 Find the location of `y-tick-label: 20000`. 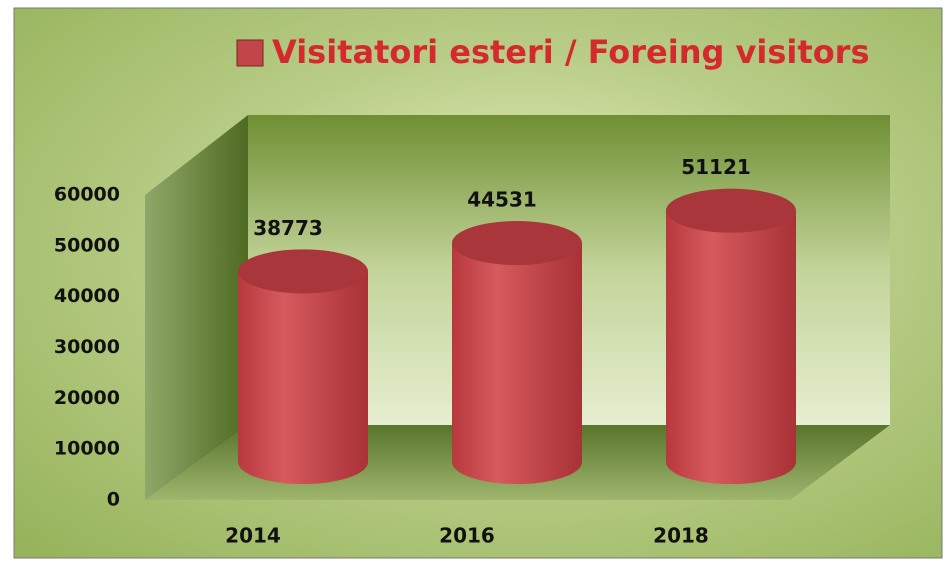

y-tick-label: 20000 is located at coordinates (87, 398).